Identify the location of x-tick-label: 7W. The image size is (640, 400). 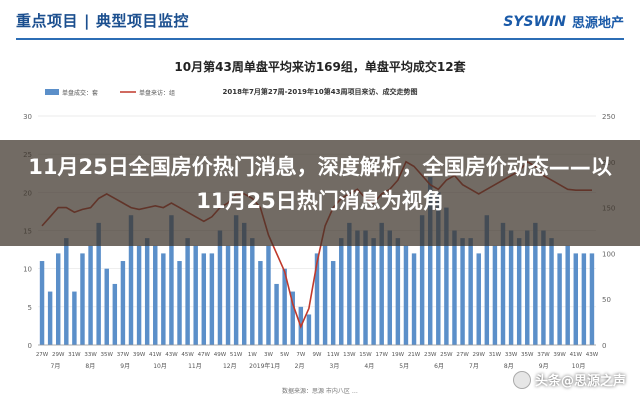
(300, 355).